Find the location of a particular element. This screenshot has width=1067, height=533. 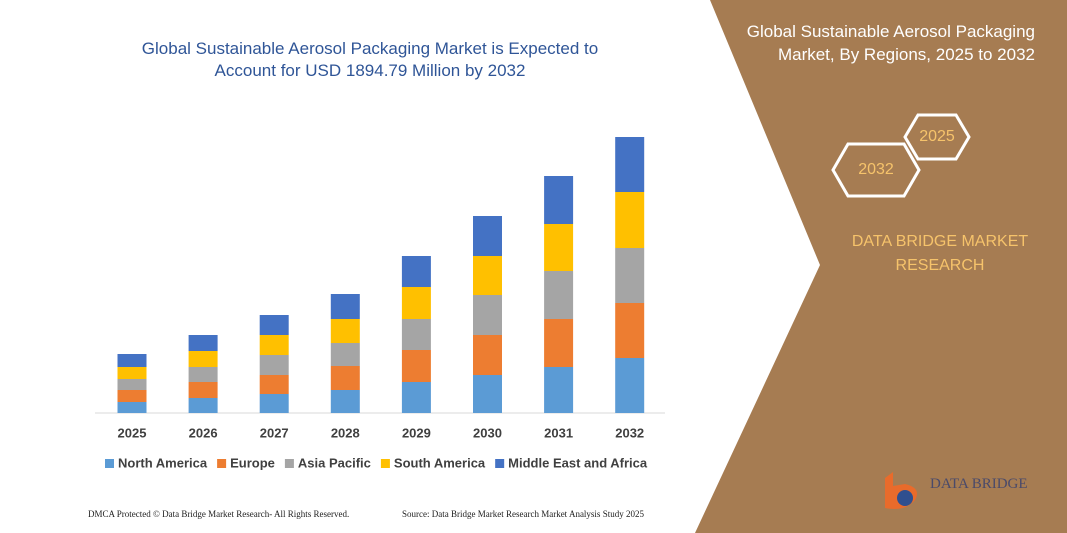

x-tick-label: 2032 is located at coordinates (629, 432).